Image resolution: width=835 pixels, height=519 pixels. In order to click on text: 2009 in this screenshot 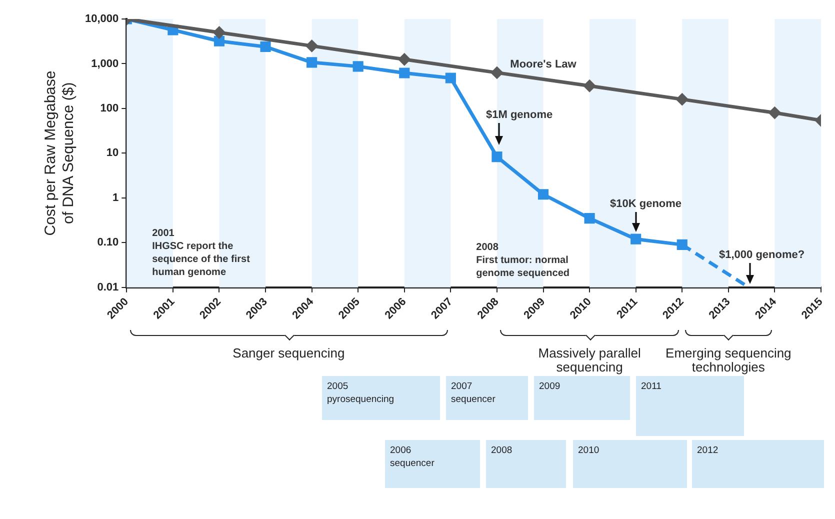, I will do `click(549, 386)`.